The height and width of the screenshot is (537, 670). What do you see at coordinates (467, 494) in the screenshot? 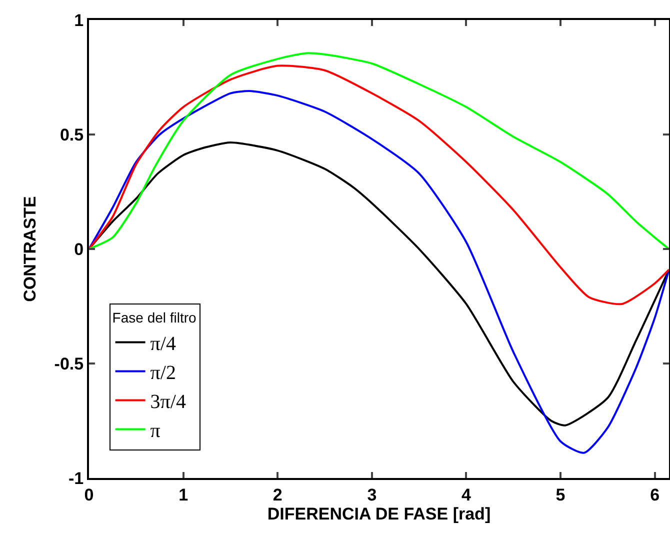
I see `x-tick-label: 4` at bounding box center [467, 494].